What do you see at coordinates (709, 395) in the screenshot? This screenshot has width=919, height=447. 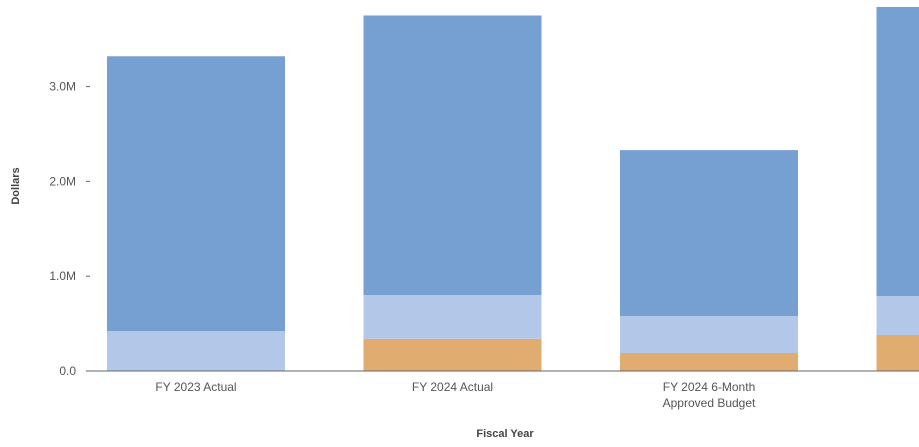 I see `x-category-label: FY 2024 6-Month Approved Budget` at bounding box center [709, 395].